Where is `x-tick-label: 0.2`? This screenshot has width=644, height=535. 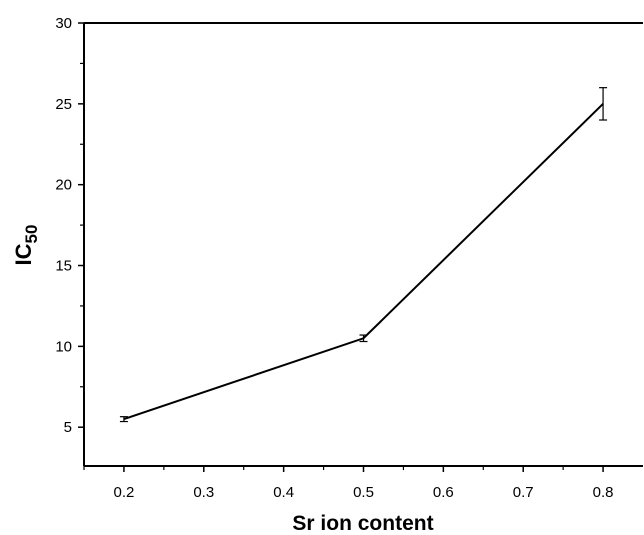 x-tick-label: 0.2 is located at coordinates (123, 492).